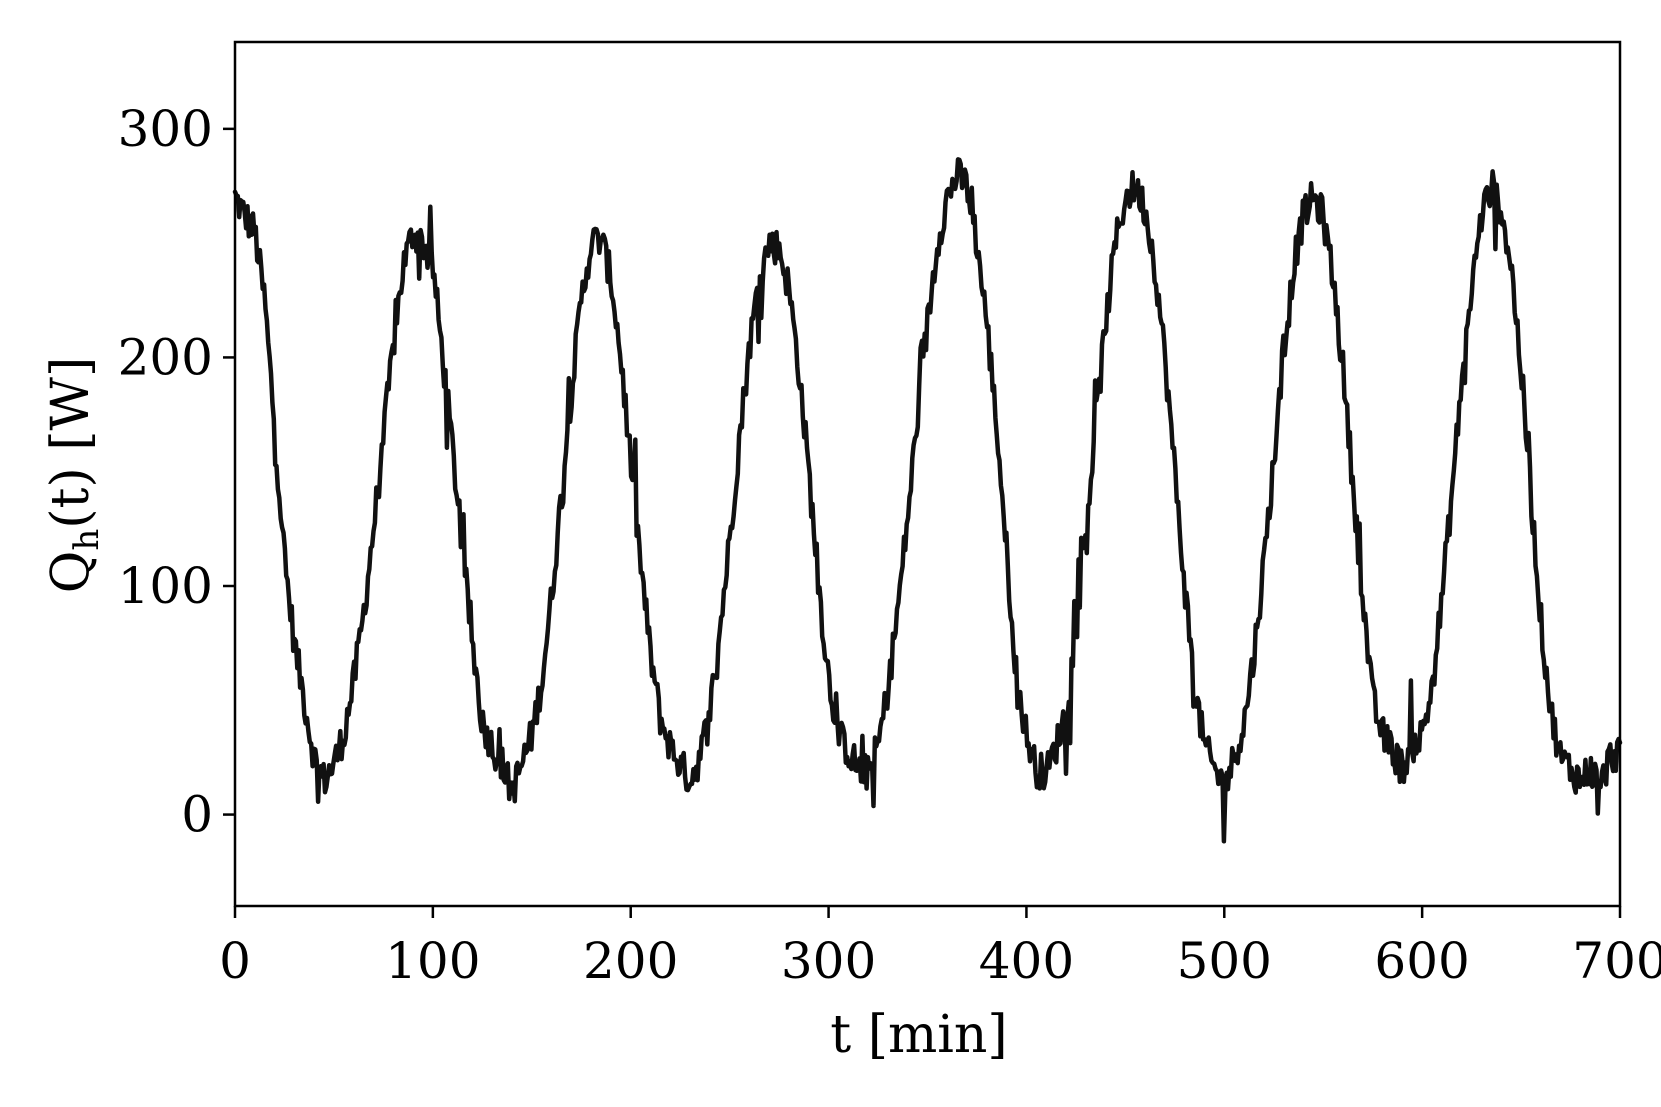 The height and width of the screenshot is (1107, 1661). I want to click on x-tick-label: 600, so click(1421, 961).